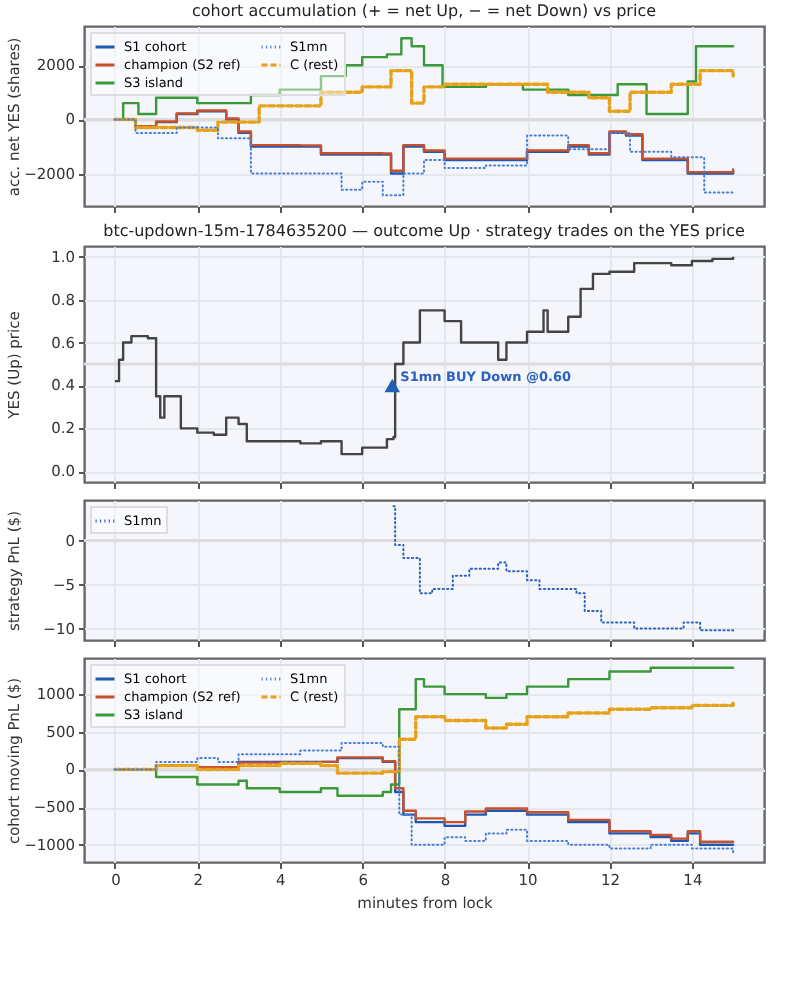 Image resolution: width=788 pixels, height=1000 pixels. Describe the element at coordinates (424, 11) in the screenshot. I see `chart-title: cohort accumulation (+ = net Up, − = net Down) vs price` at that location.